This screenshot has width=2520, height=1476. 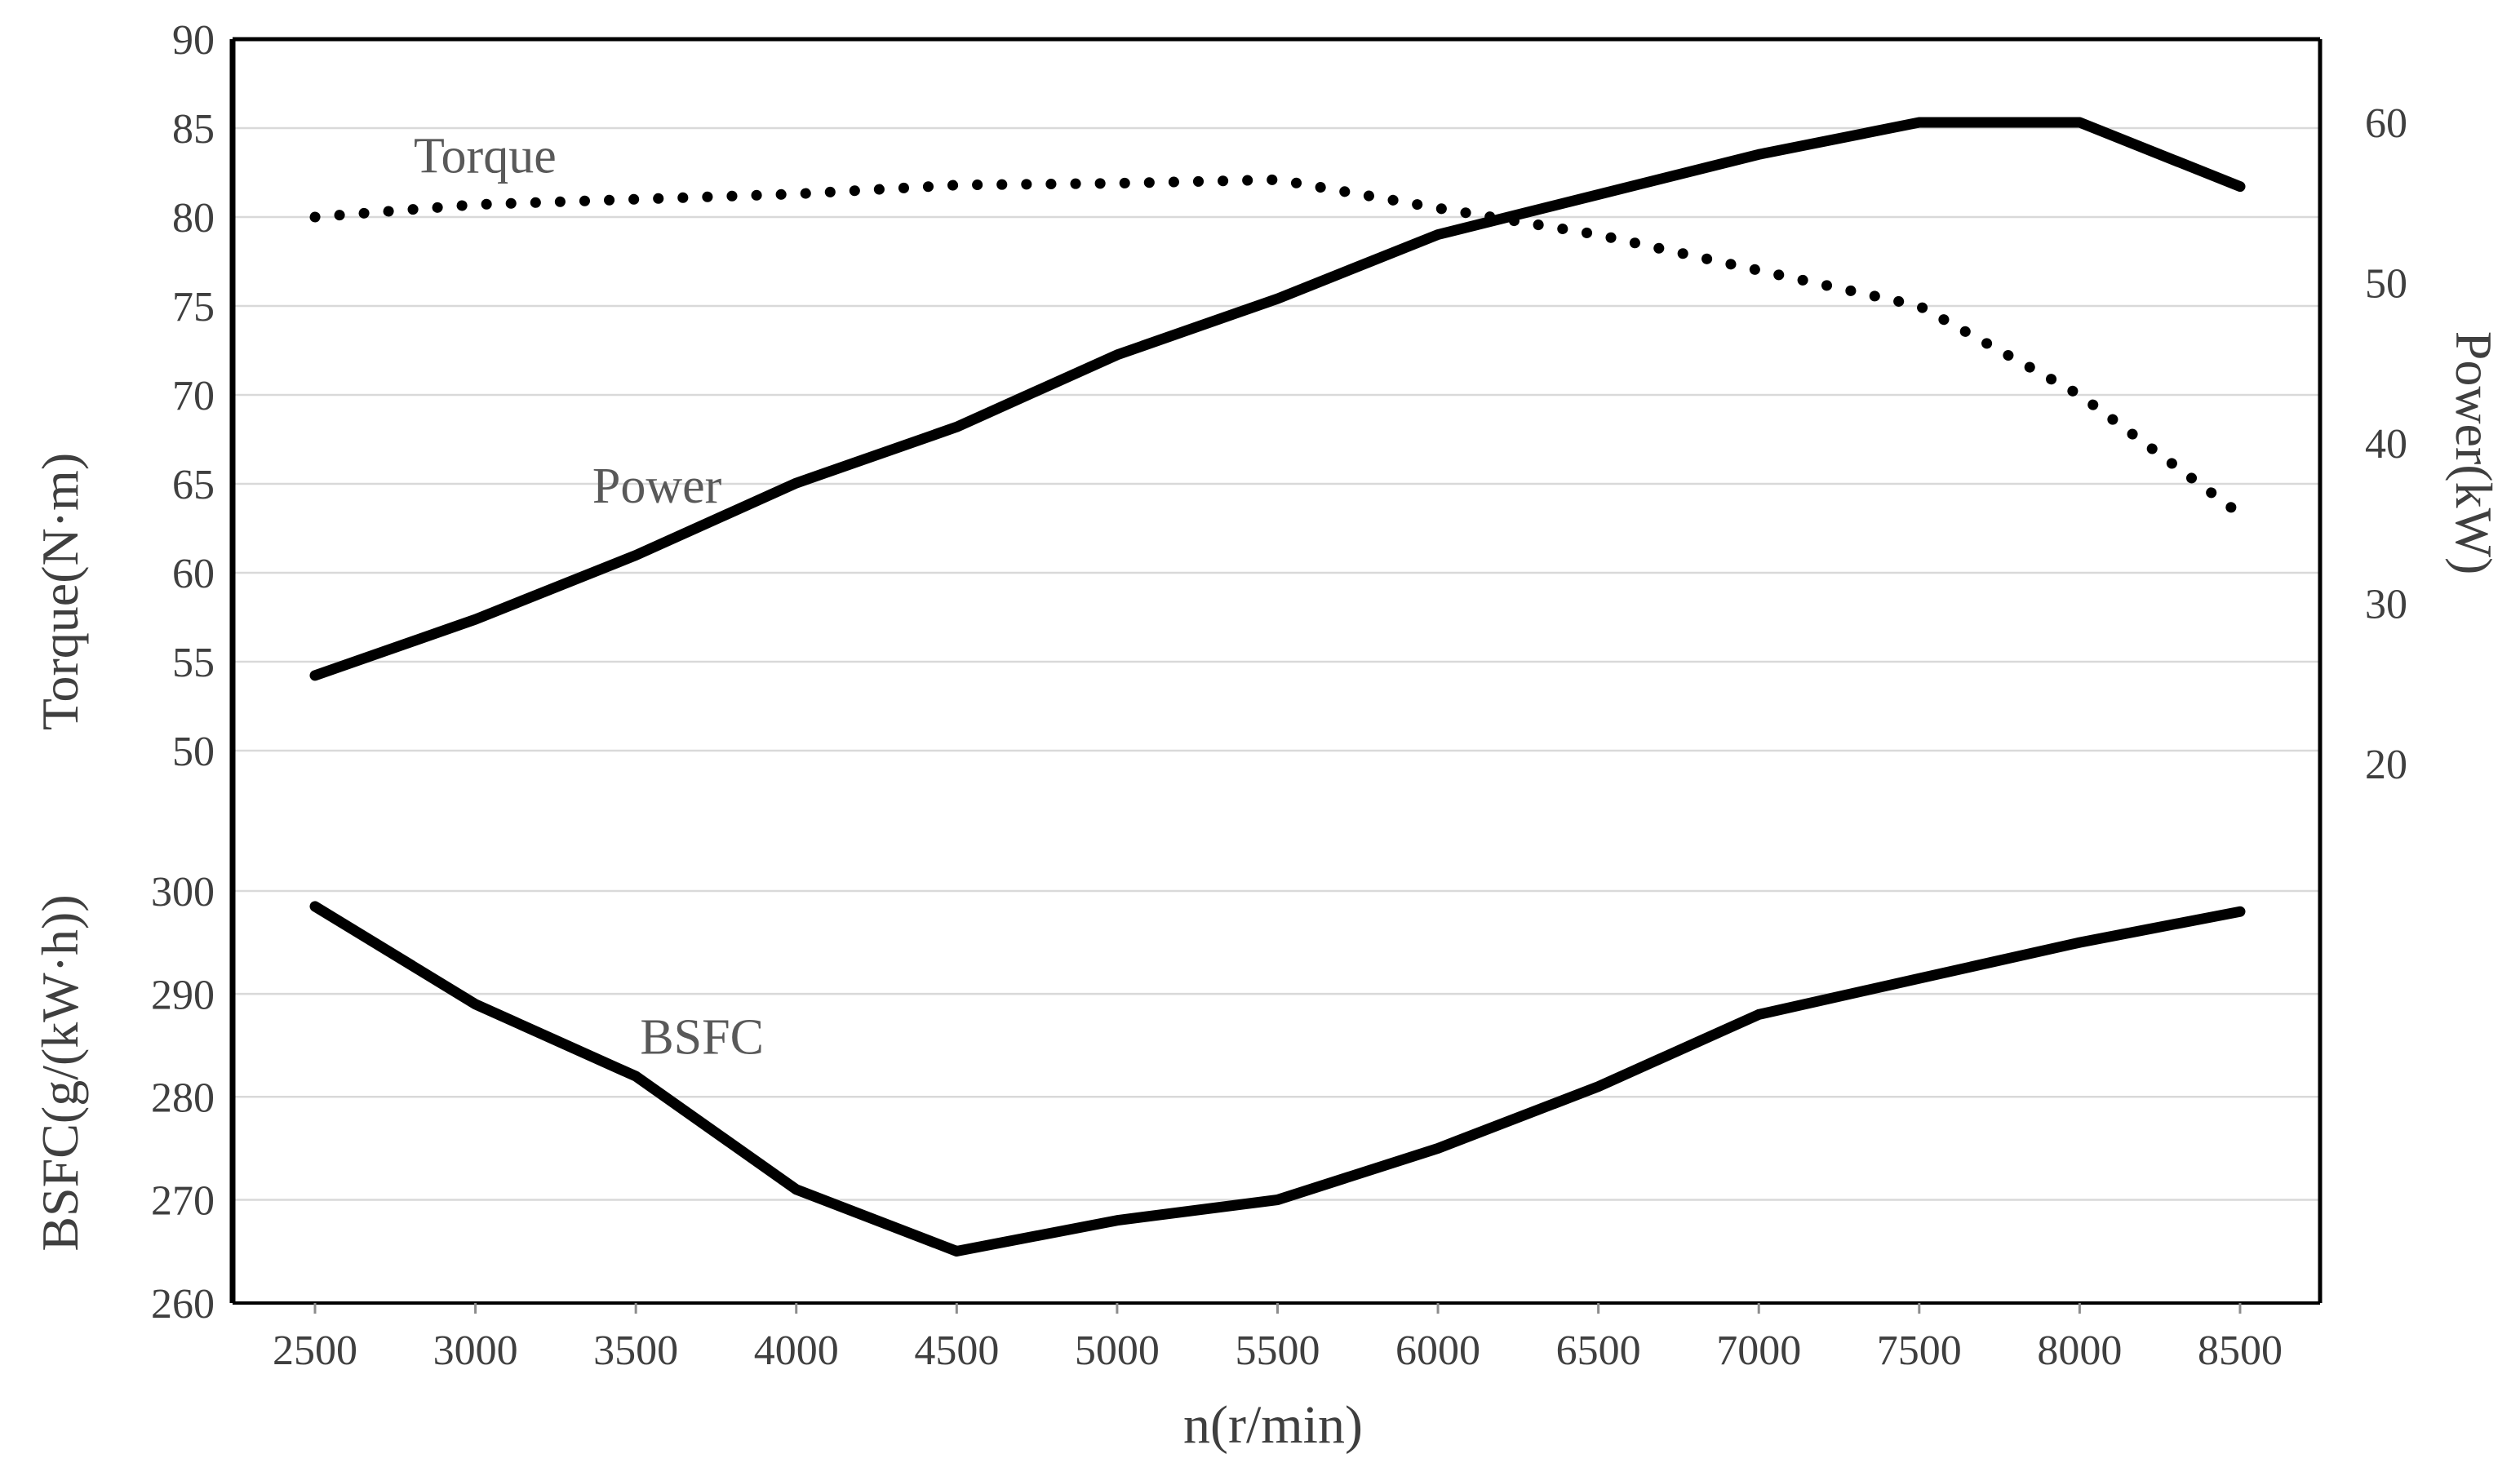 I want to click on power-tick-label: 50, so click(x=2386, y=284).